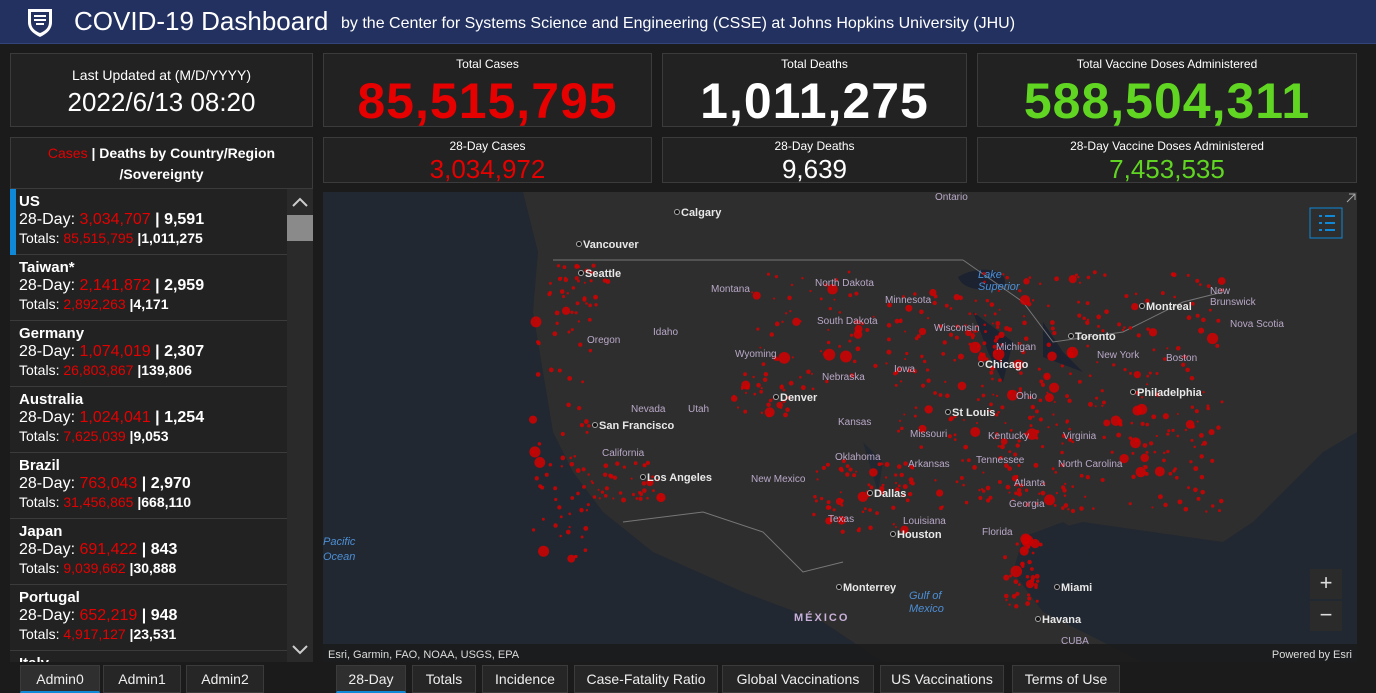 The width and height of the screenshot is (1376, 693). I want to click on zoom-in-button, so click(1326, 584).